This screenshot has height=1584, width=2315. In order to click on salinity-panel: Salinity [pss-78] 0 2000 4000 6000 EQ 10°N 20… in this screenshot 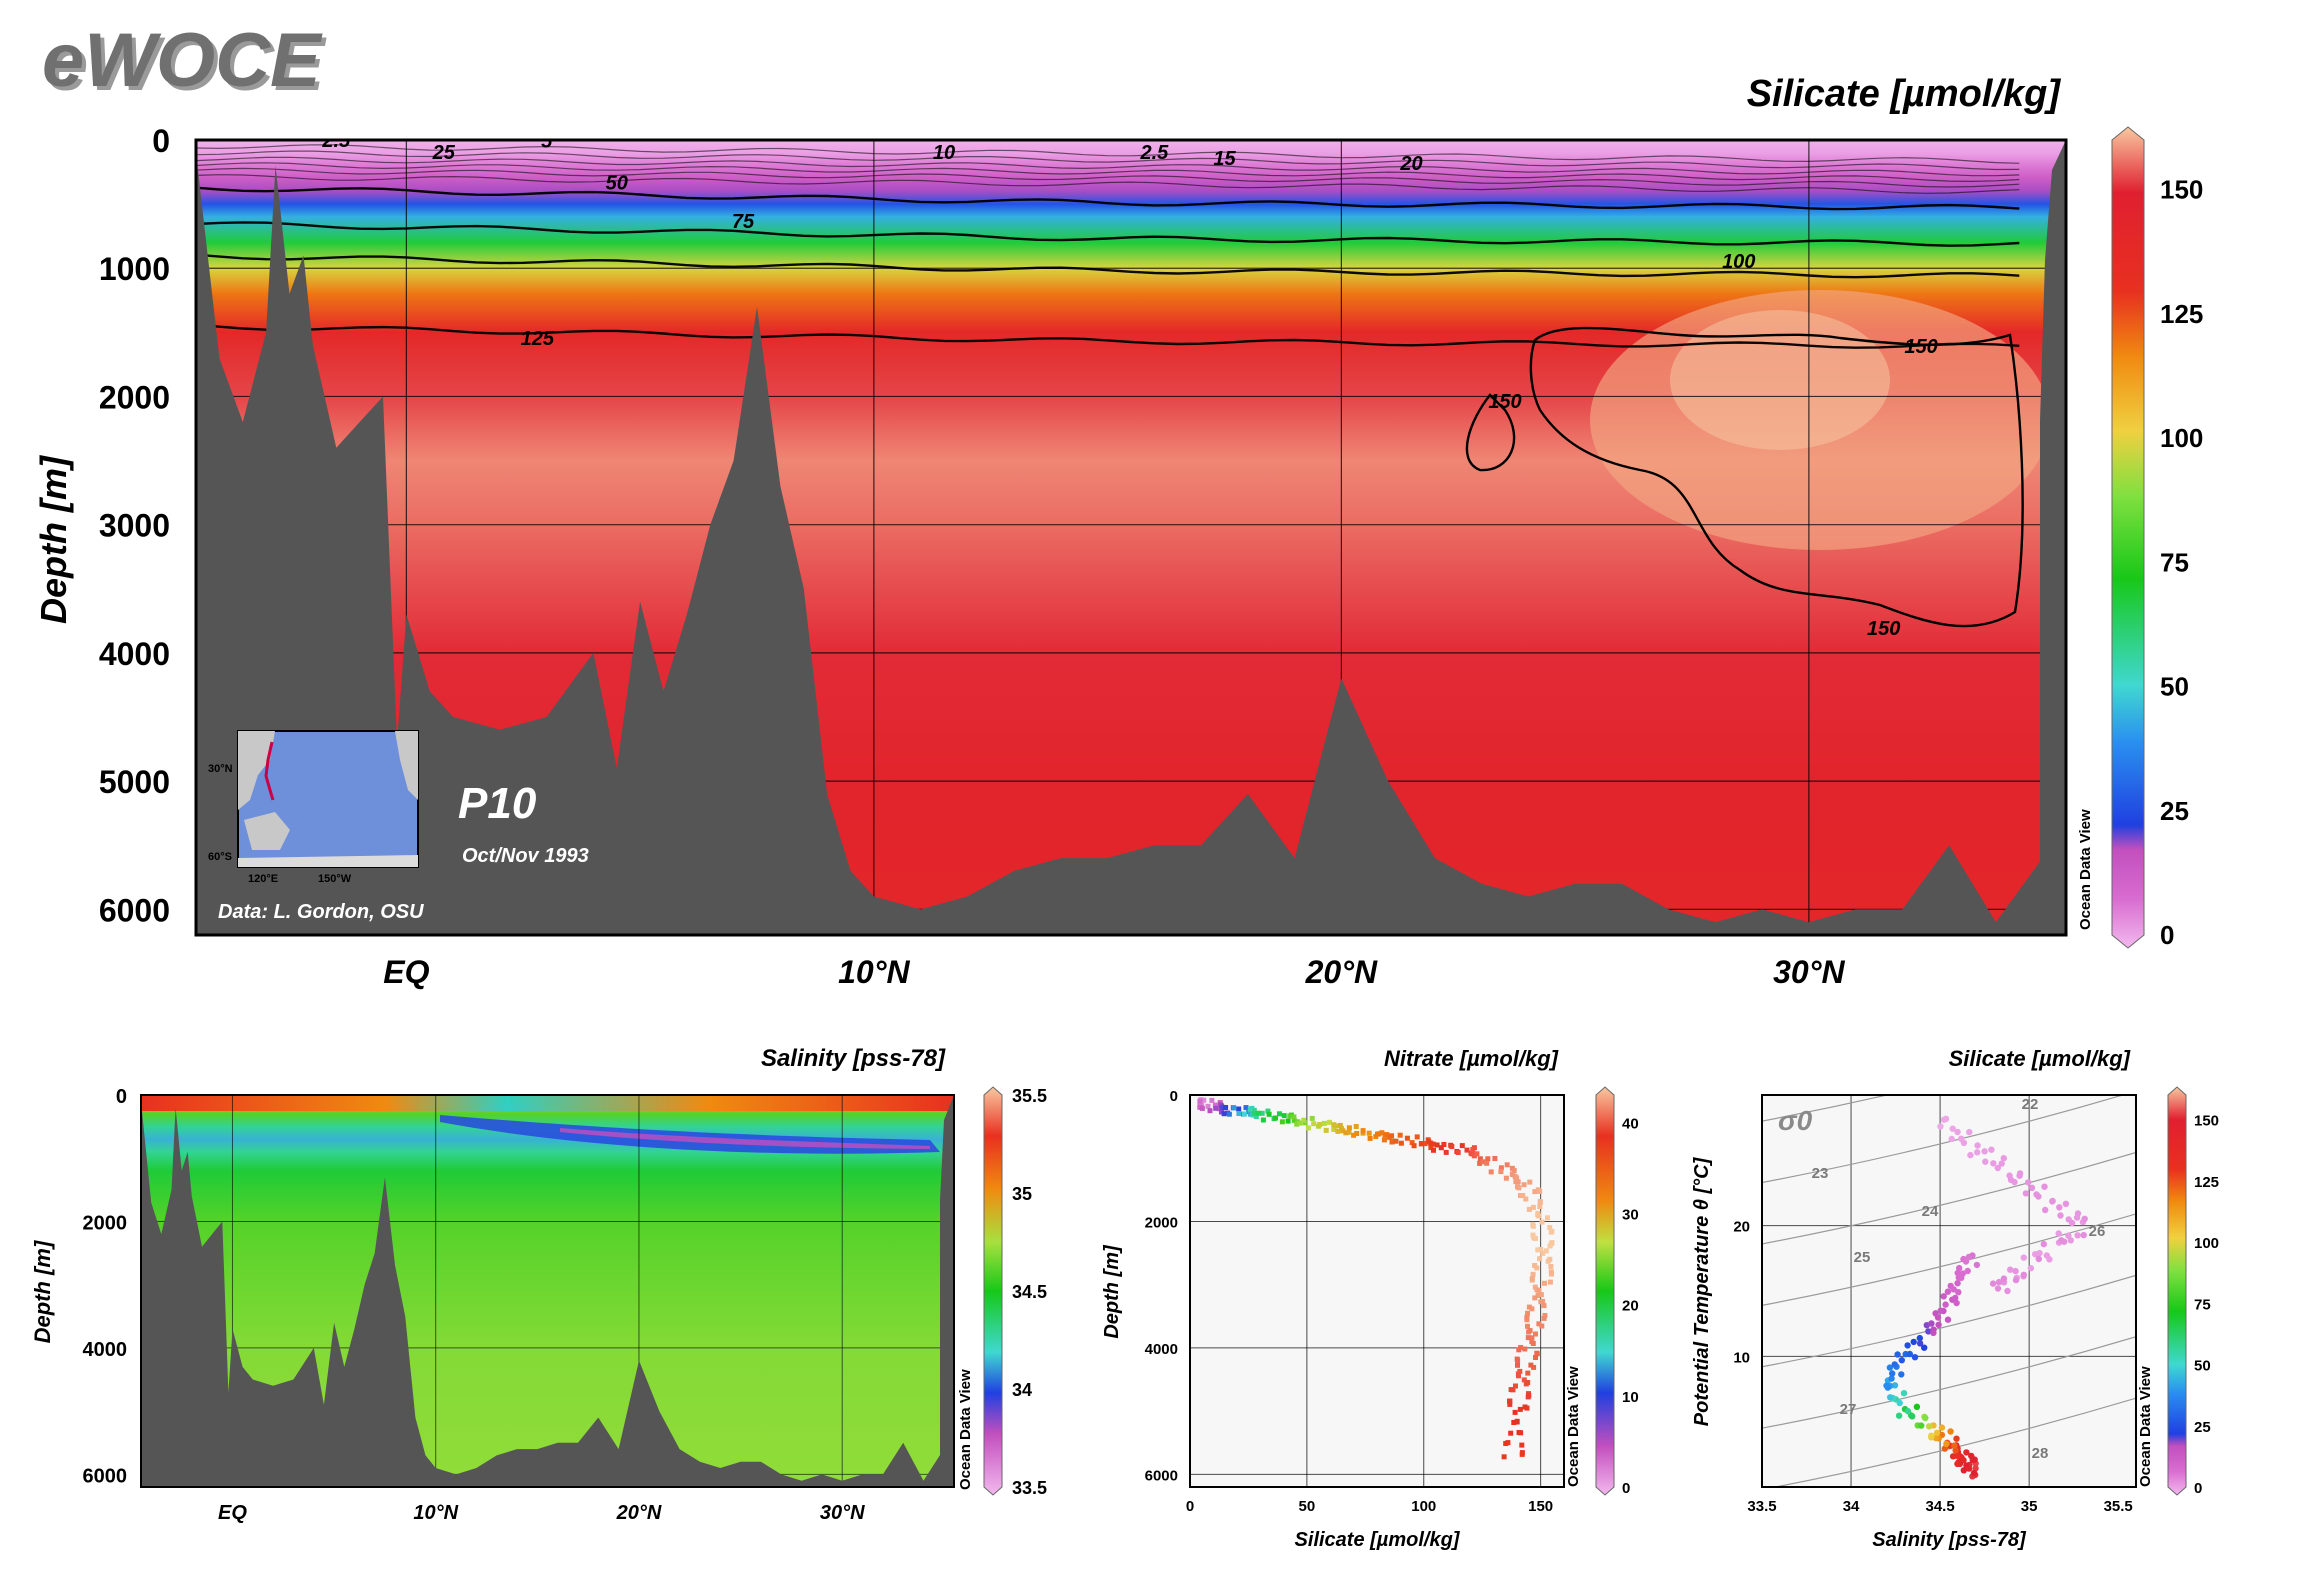, I will do `click(538, 1284)`.